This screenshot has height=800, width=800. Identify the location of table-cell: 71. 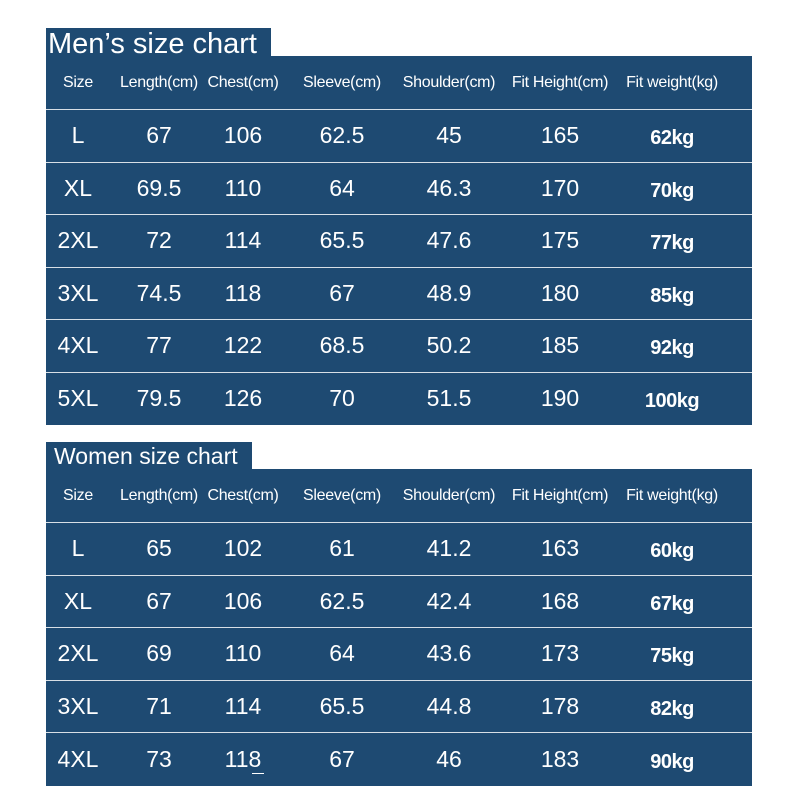
(159, 705).